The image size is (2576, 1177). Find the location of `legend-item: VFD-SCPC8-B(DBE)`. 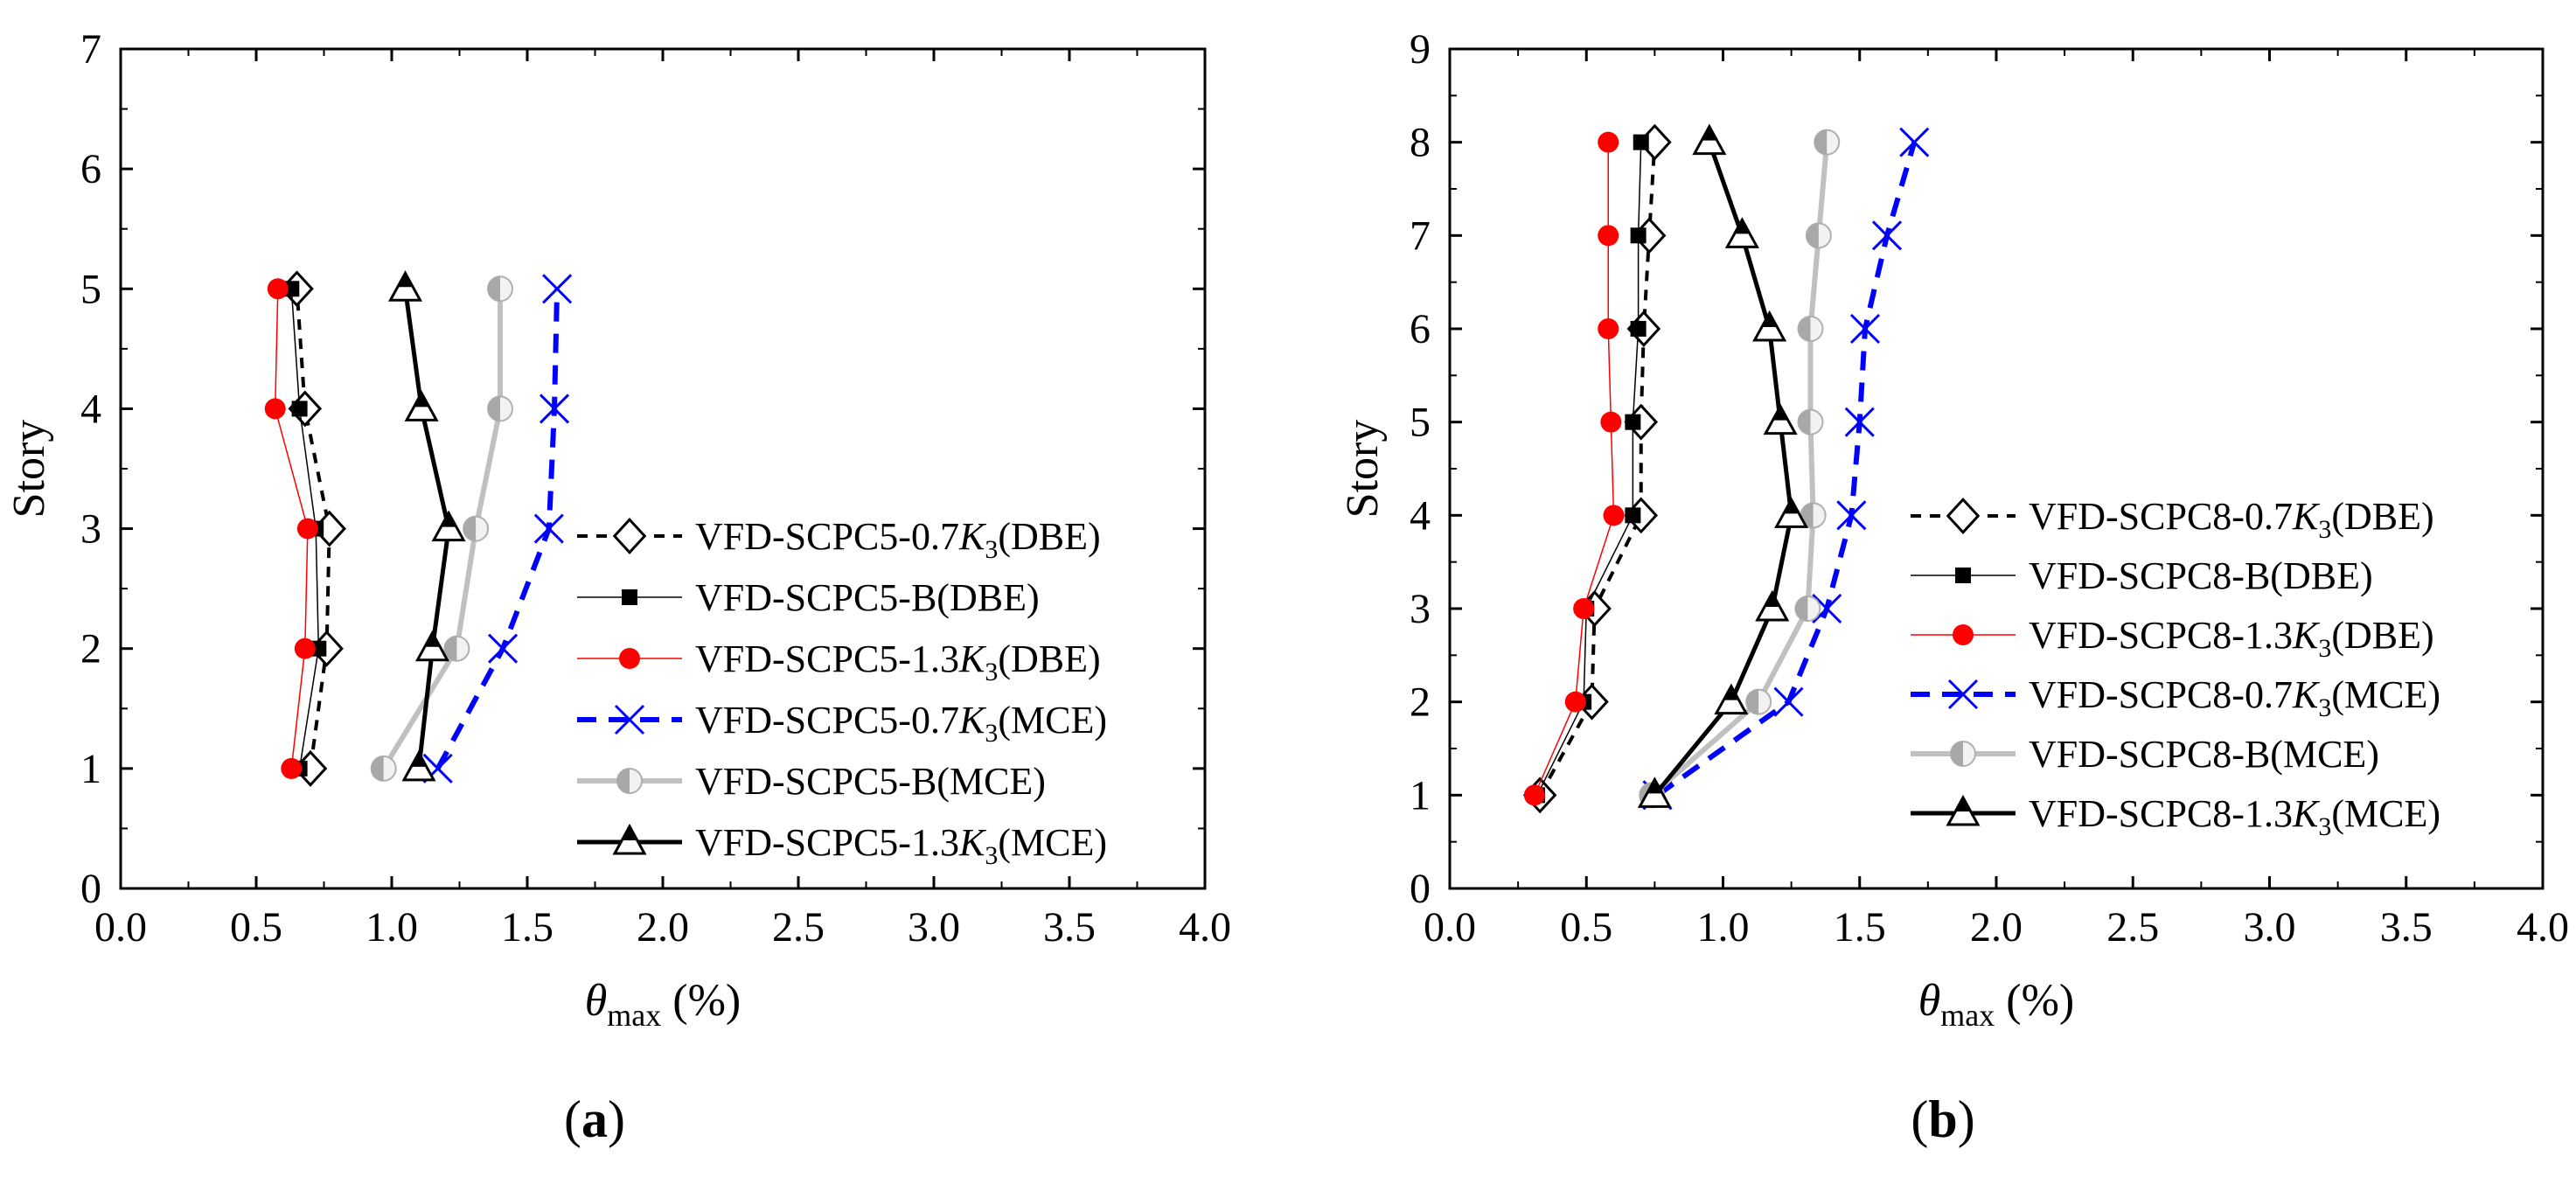

legend-item: VFD-SCPC8-B(DBE) is located at coordinates (2142, 575).